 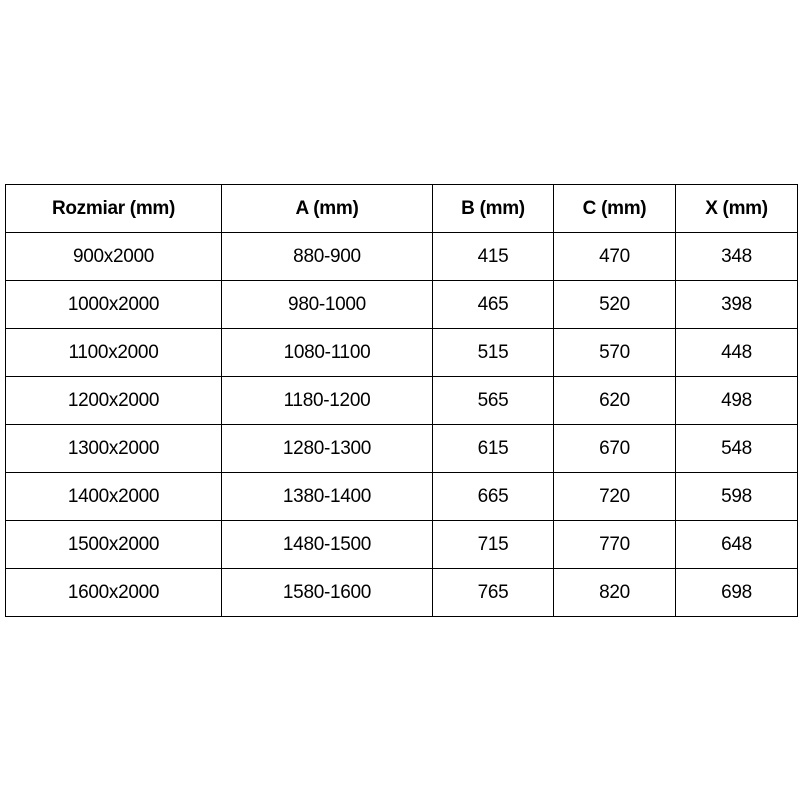 What do you see at coordinates (327, 496) in the screenshot?
I see `cell-a: 1380-1400` at bounding box center [327, 496].